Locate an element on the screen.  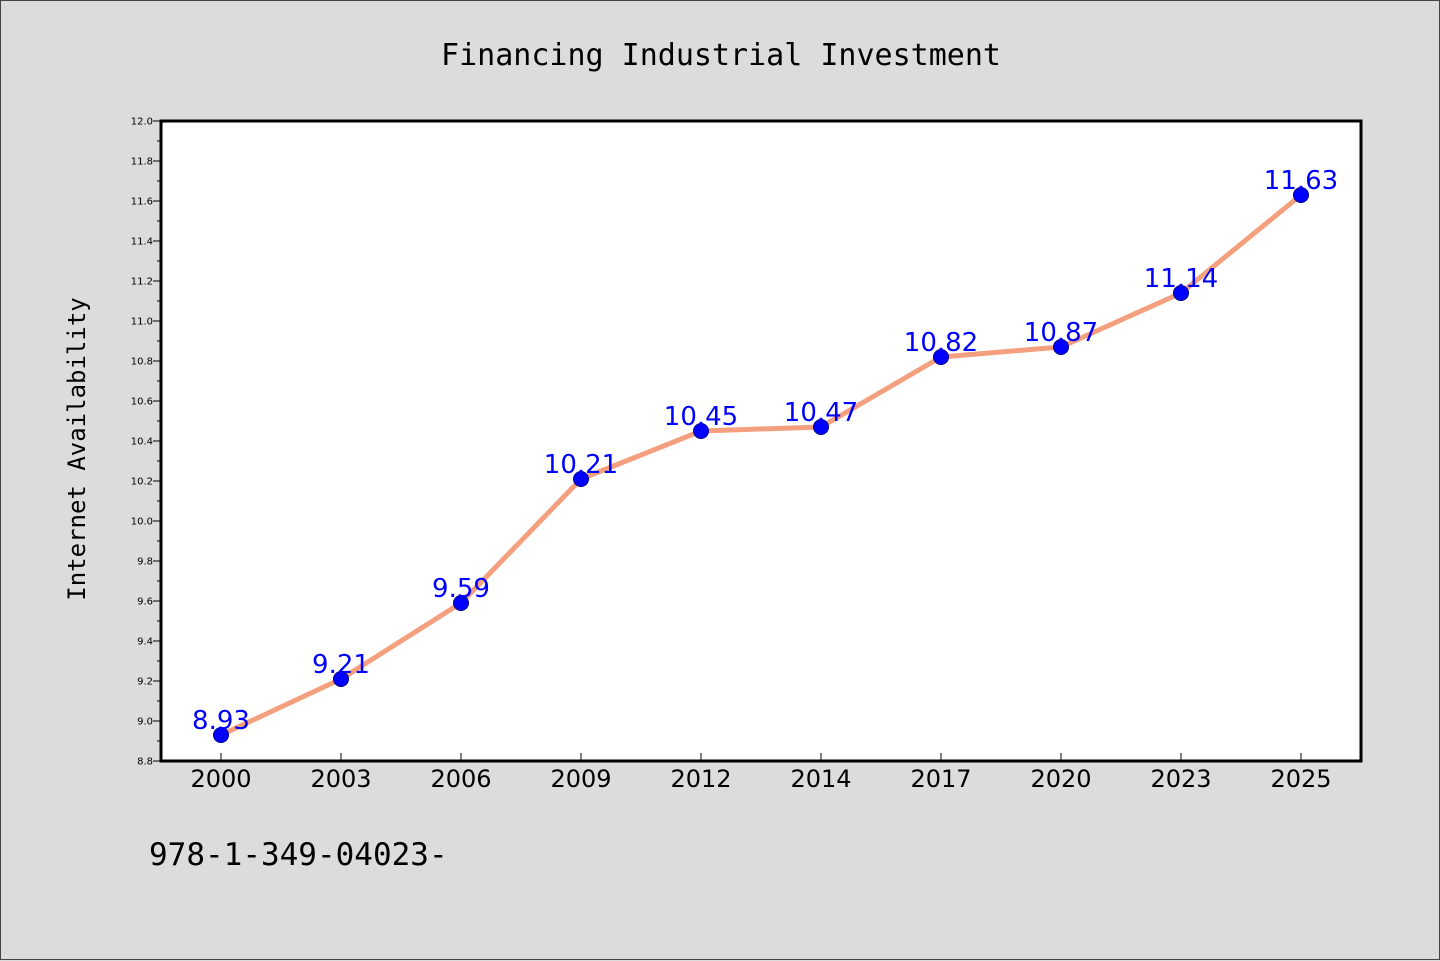
y-tick-label: 11.6 is located at coordinates (142, 202).